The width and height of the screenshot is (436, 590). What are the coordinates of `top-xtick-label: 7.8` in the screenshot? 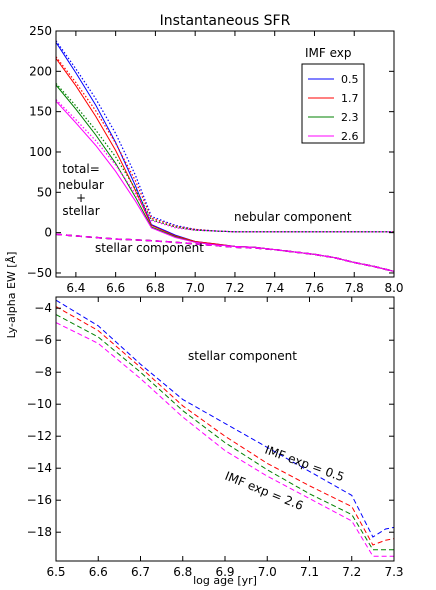 It's located at (354, 288).